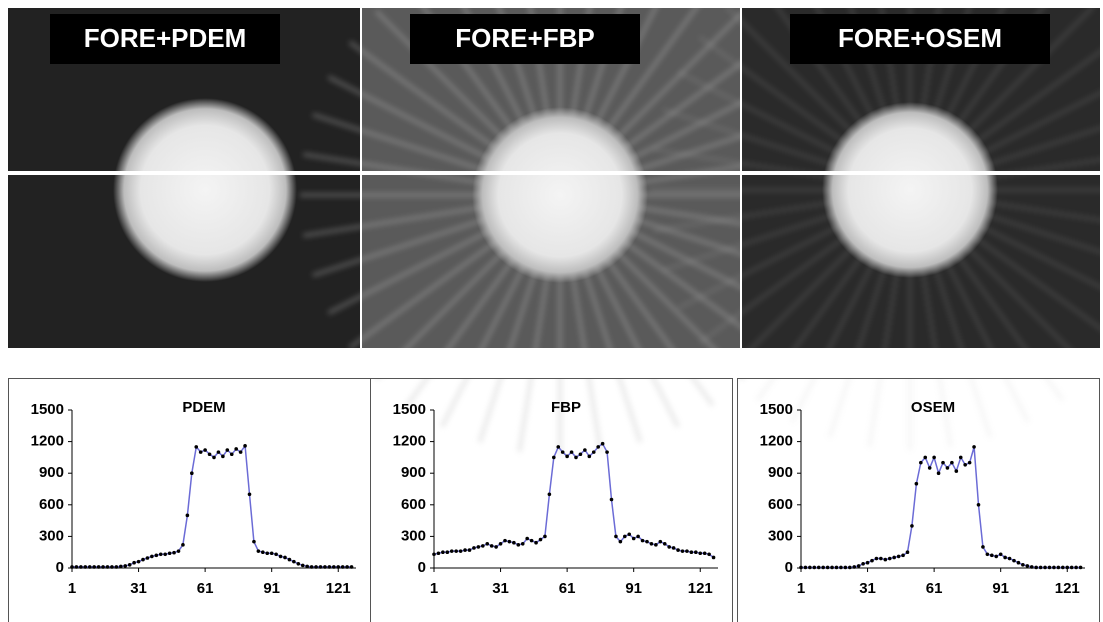 This screenshot has height=622, width=1103. I want to click on x-tick-label: 121, so click(700, 588).